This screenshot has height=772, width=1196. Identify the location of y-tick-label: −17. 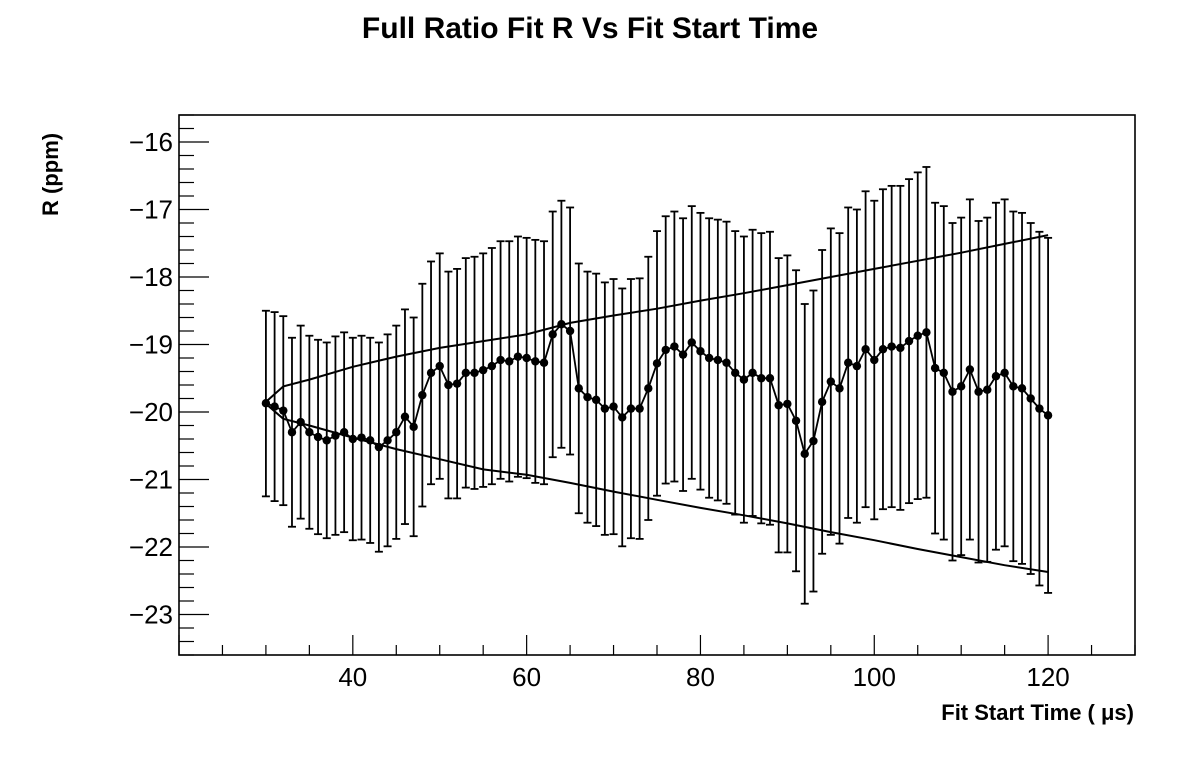
(151, 210).